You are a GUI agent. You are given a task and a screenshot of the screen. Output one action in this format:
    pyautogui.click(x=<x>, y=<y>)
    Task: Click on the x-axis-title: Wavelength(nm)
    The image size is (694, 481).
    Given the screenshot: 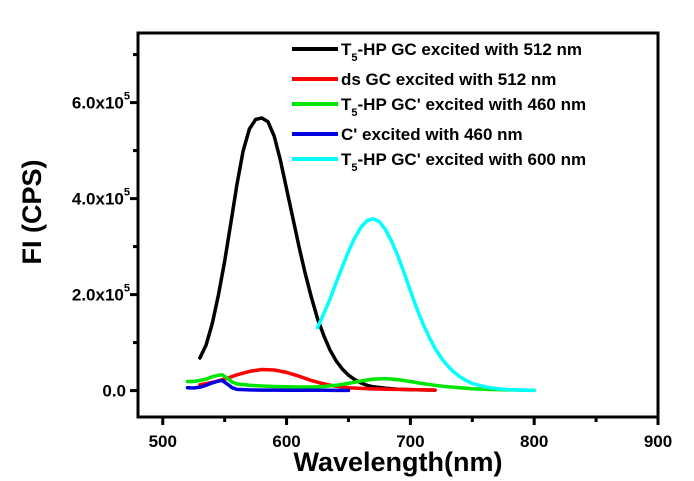 What is the action you would take?
    pyautogui.click(x=398, y=462)
    